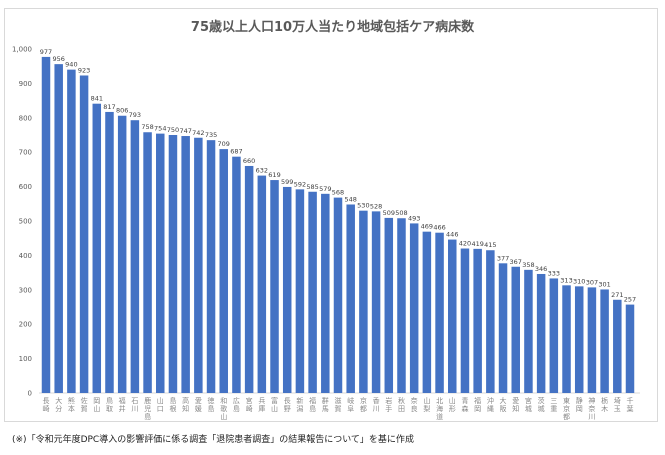 The image size is (665, 455). Describe the element at coordinates (122, 404) in the screenshot. I see `x-tick-label: 福井` at that location.